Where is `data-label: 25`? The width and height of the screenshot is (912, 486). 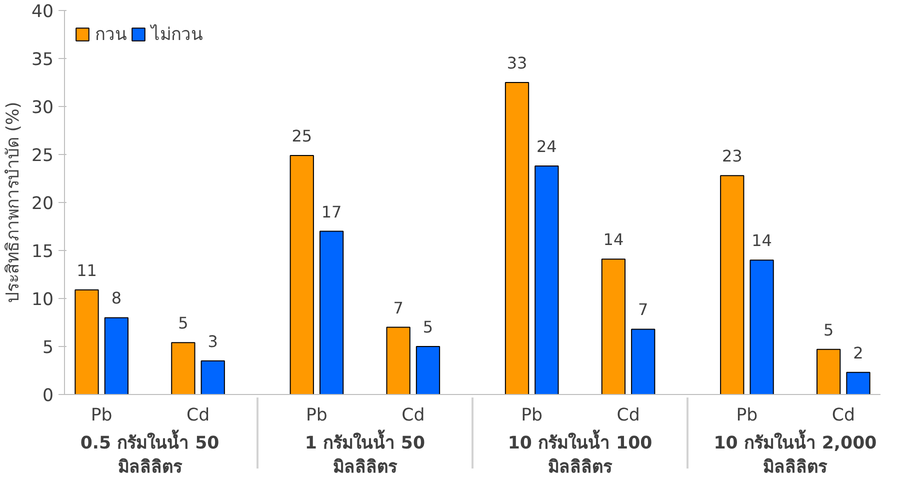
data-label: 25 is located at coordinates (302, 136).